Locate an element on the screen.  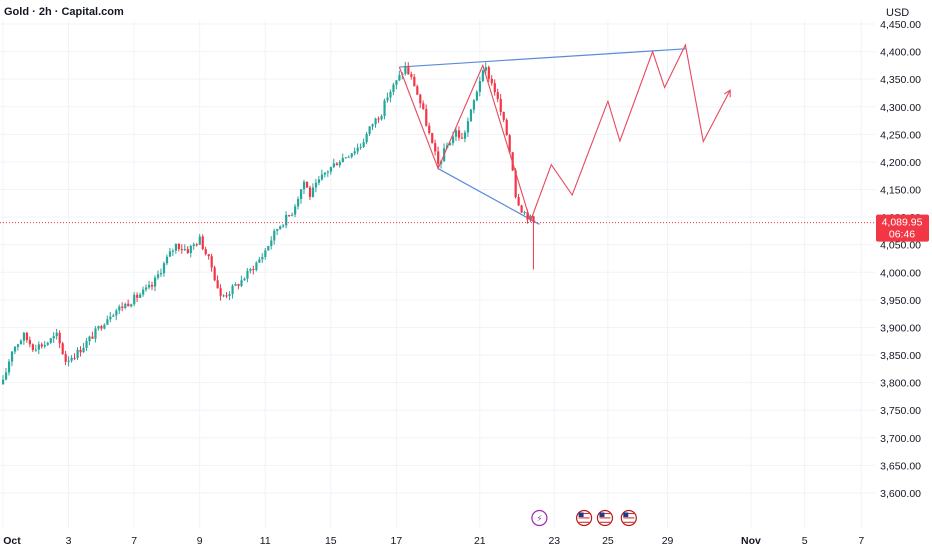
x-tick-label: 11 is located at coordinates (265, 541).